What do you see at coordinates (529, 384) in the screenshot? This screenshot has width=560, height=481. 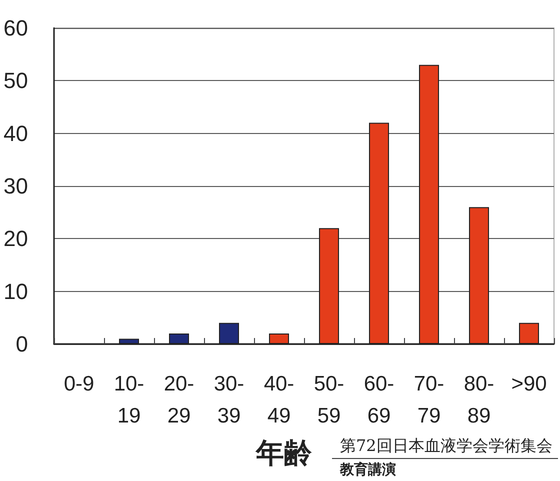 I see `x-tick-label: >90` at bounding box center [529, 384].